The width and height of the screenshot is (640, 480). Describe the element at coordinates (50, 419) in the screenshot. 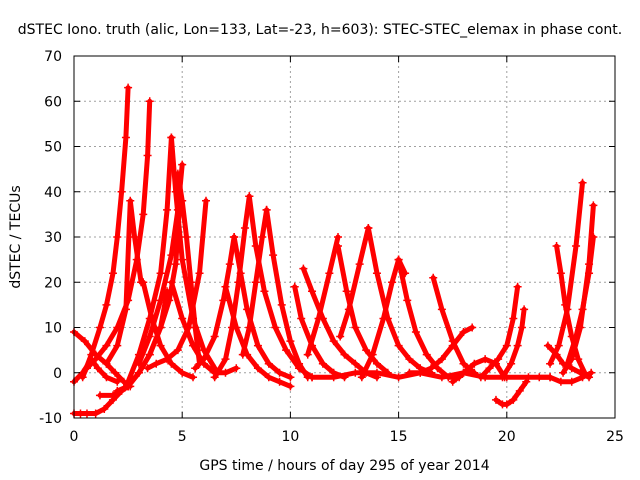

I see `y-tick-label: -10` at that location.